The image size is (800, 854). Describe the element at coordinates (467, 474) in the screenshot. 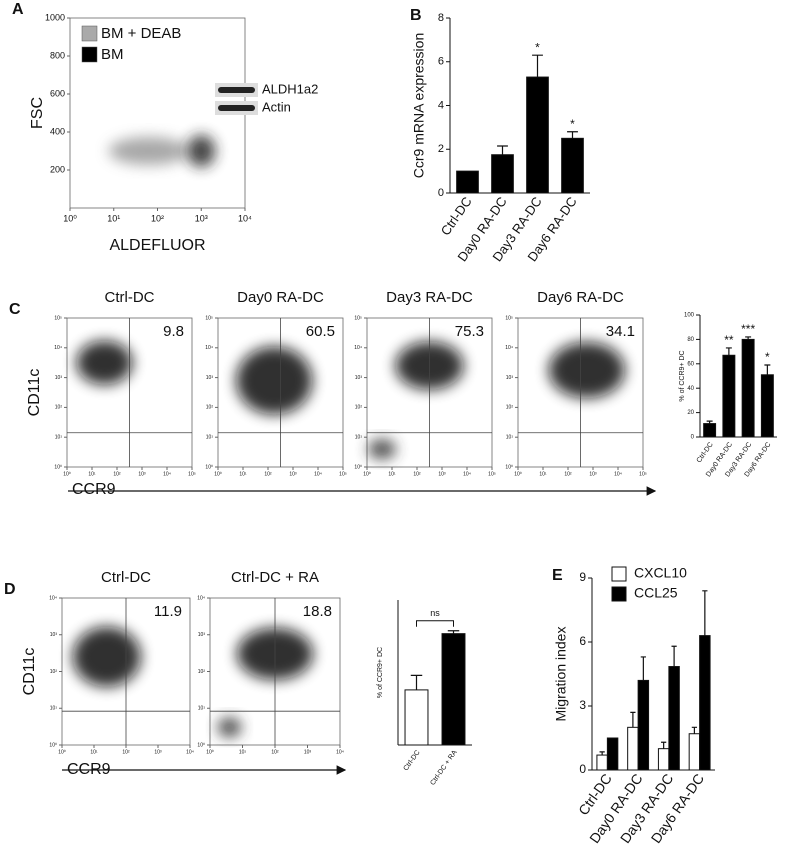

I see `x-tick-label: 10⁴` at that location.